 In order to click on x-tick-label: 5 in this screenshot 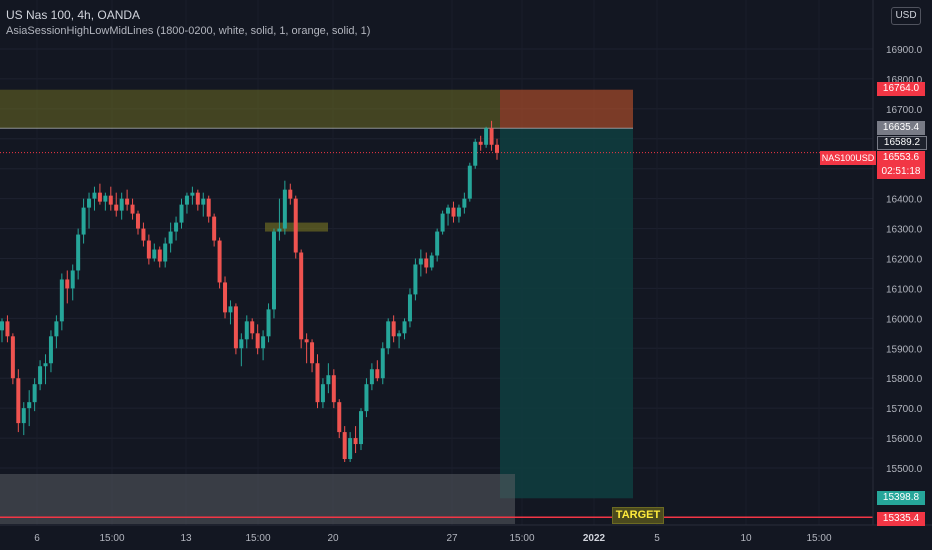, I will do `click(657, 538)`.